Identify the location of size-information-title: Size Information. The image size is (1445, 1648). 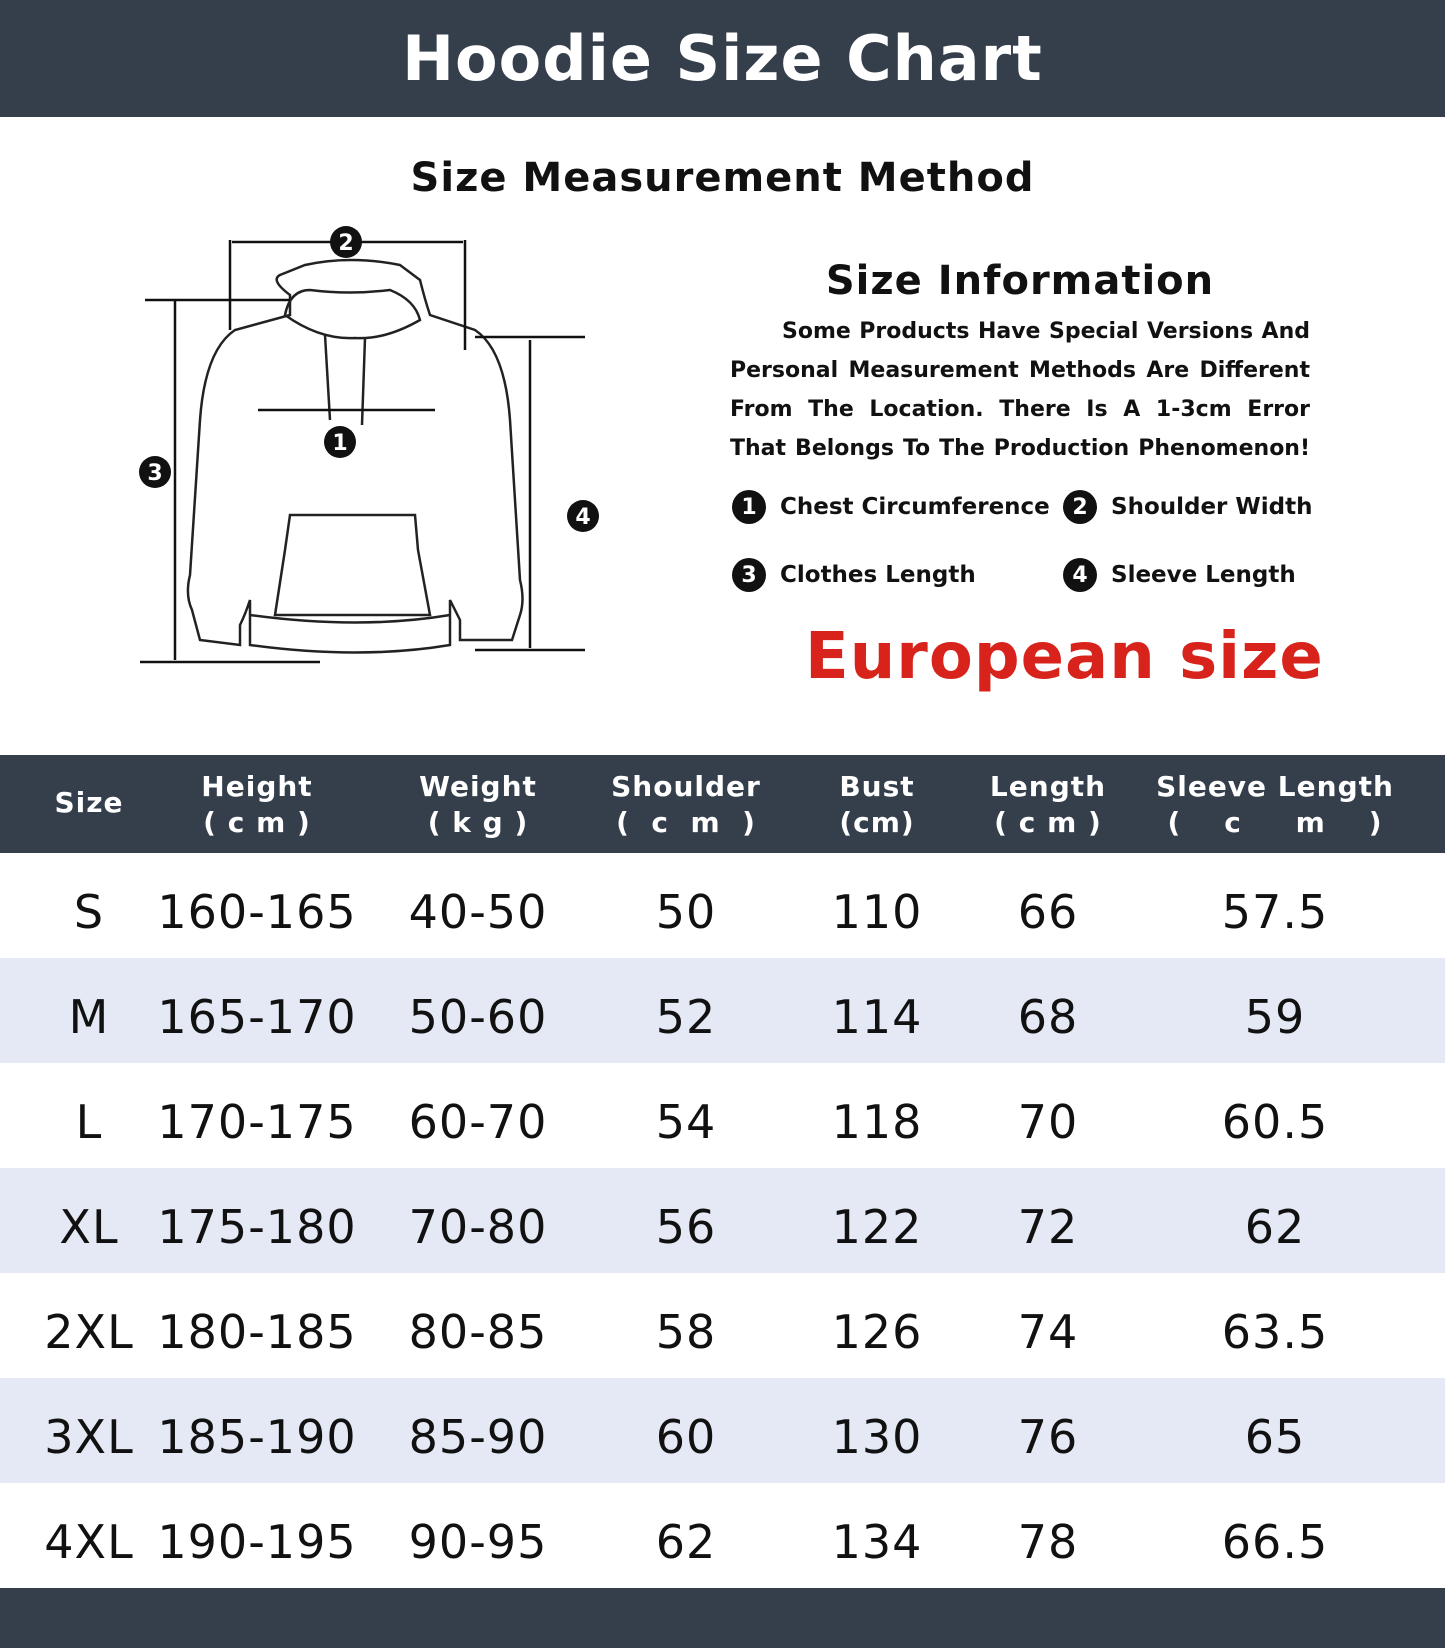
(1020, 281).